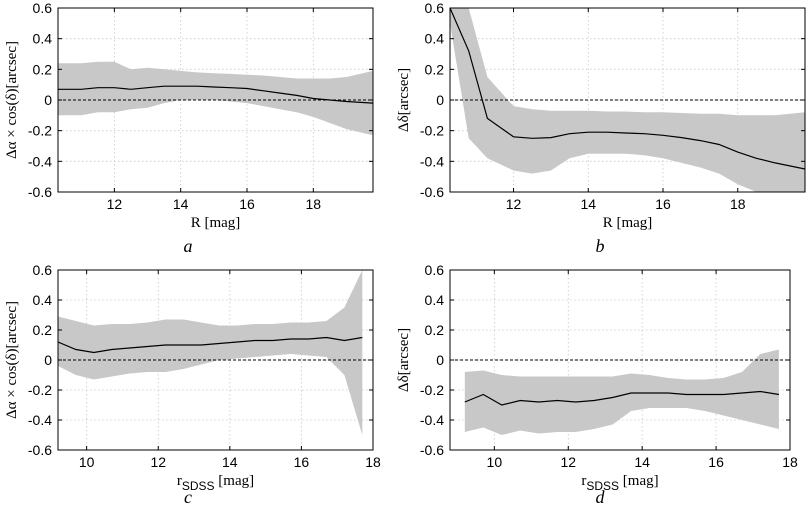 Image resolution: width=806 pixels, height=508 pixels. What do you see at coordinates (188, 497) in the screenshot?
I see `panel-letter: c` at bounding box center [188, 497].